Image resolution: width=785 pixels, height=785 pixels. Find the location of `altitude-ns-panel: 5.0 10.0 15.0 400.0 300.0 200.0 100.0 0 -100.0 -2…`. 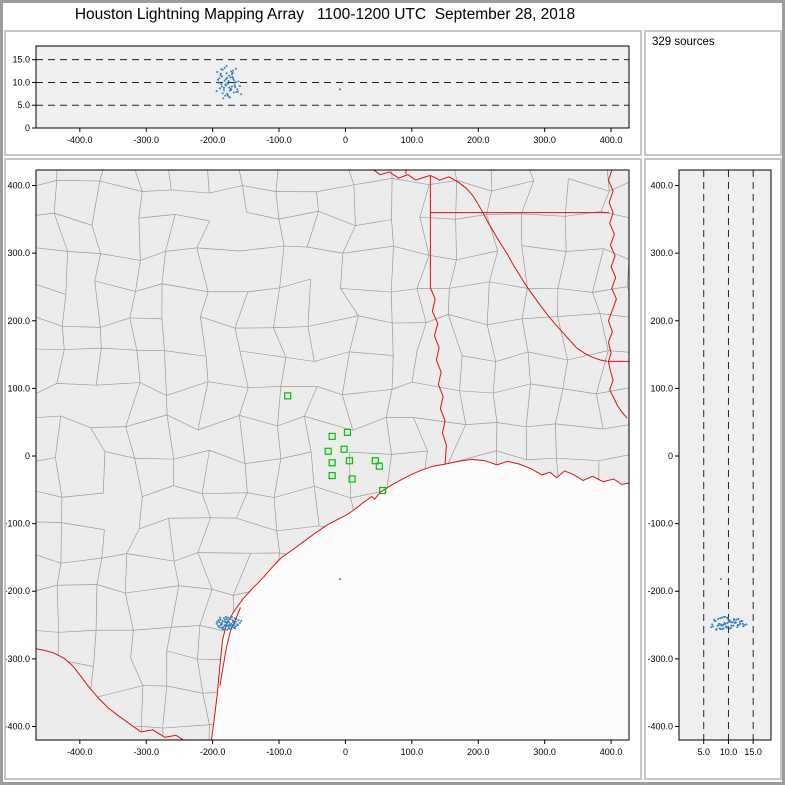

altitude-ns-panel: 5.0 10.0 15.0 400.0 300.0 200.0 100.0 0 -100.0 -2… is located at coordinates (713, 469).